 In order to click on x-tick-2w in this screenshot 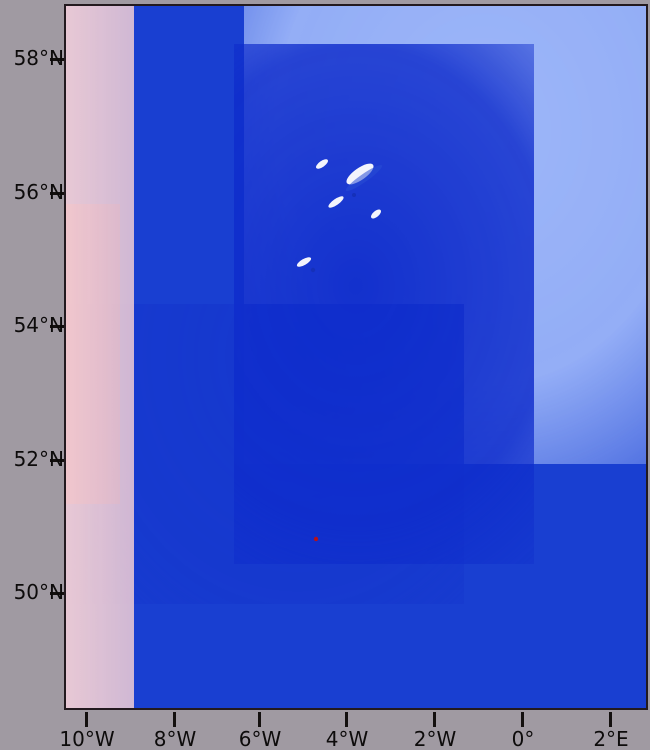, I will do `click(434, 719)`.